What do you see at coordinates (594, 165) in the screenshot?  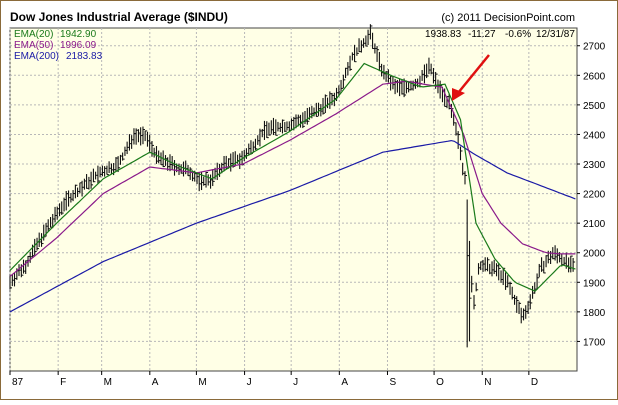 I see `y-tick-label-6: 2300` at bounding box center [594, 165].